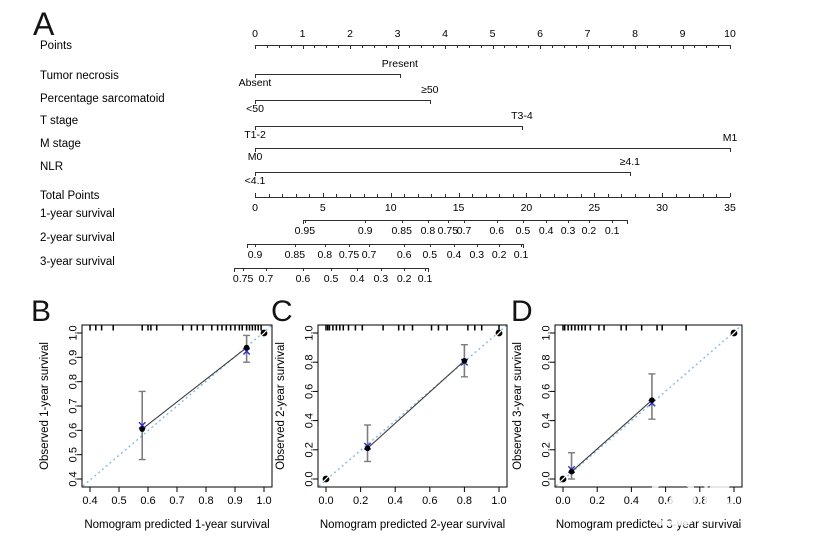 This screenshot has width=821, height=549. What do you see at coordinates (648, 525) in the screenshot?
I see `x-axis-title: Nomogram predicted 3-year survival` at bounding box center [648, 525].